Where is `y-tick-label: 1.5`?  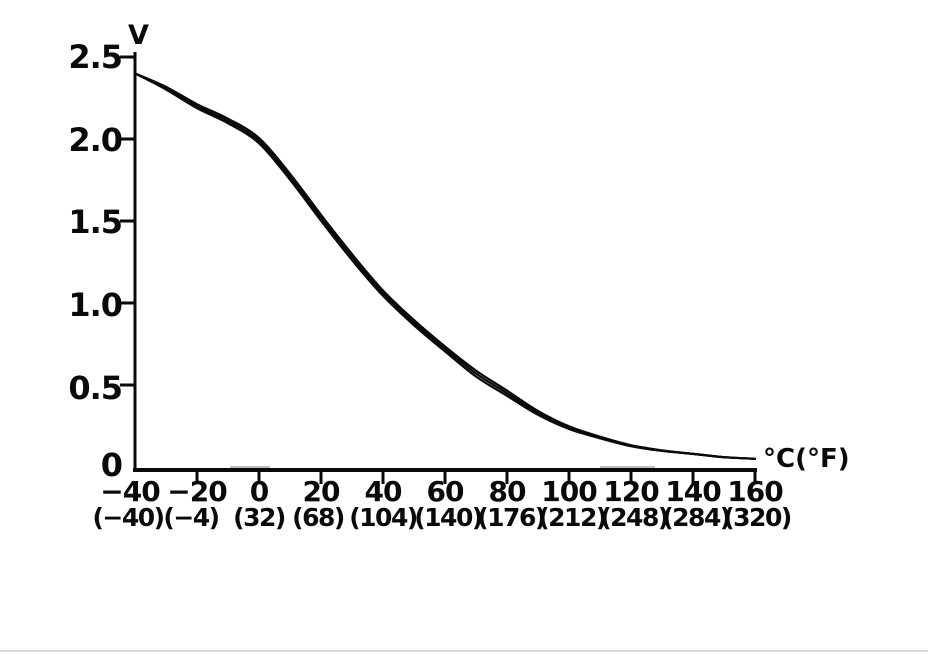
y-tick-label: 1.5 is located at coordinates (95, 222).